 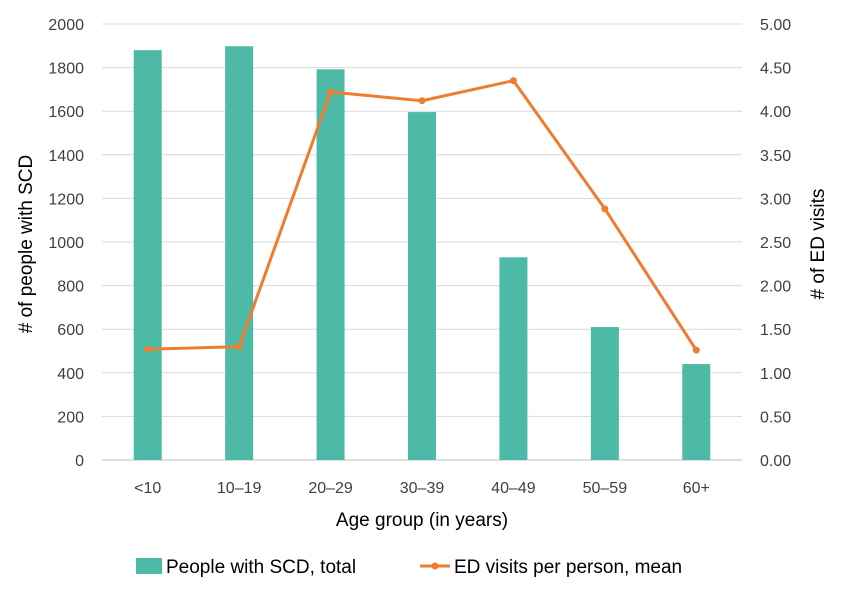 I want to click on y2-tick-label: 4.00, so click(x=775, y=112).